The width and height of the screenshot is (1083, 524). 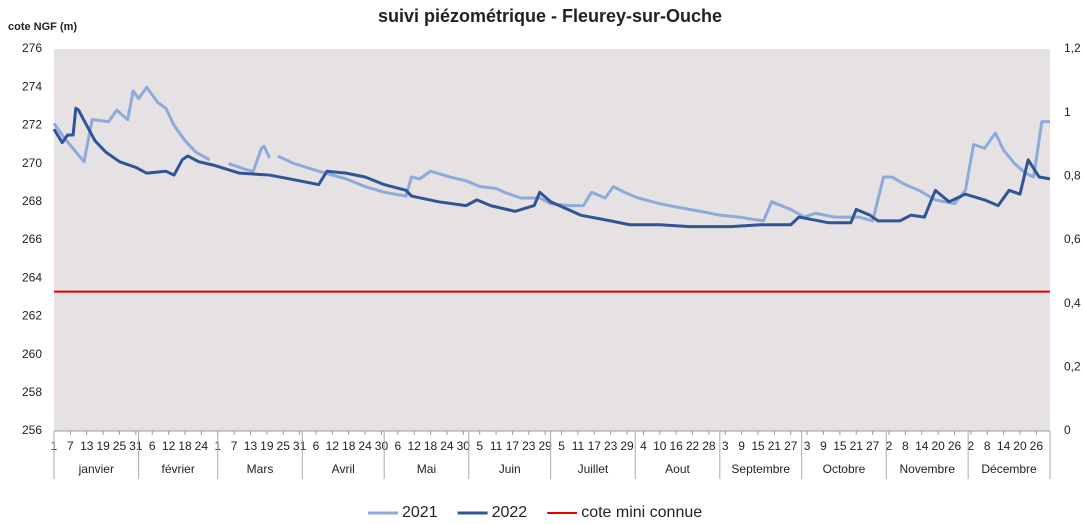 What do you see at coordinates (32, 239) in the screenshot?
I see `y-tick-label: 266` at bounding box center [32, 239].